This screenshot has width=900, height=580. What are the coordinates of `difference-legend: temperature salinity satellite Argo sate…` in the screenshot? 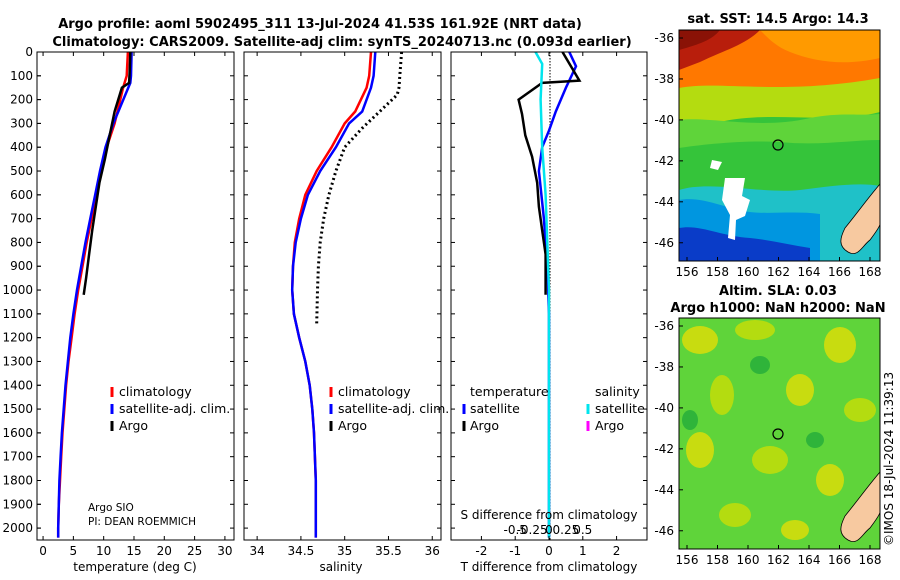 It's located at (553, 408).